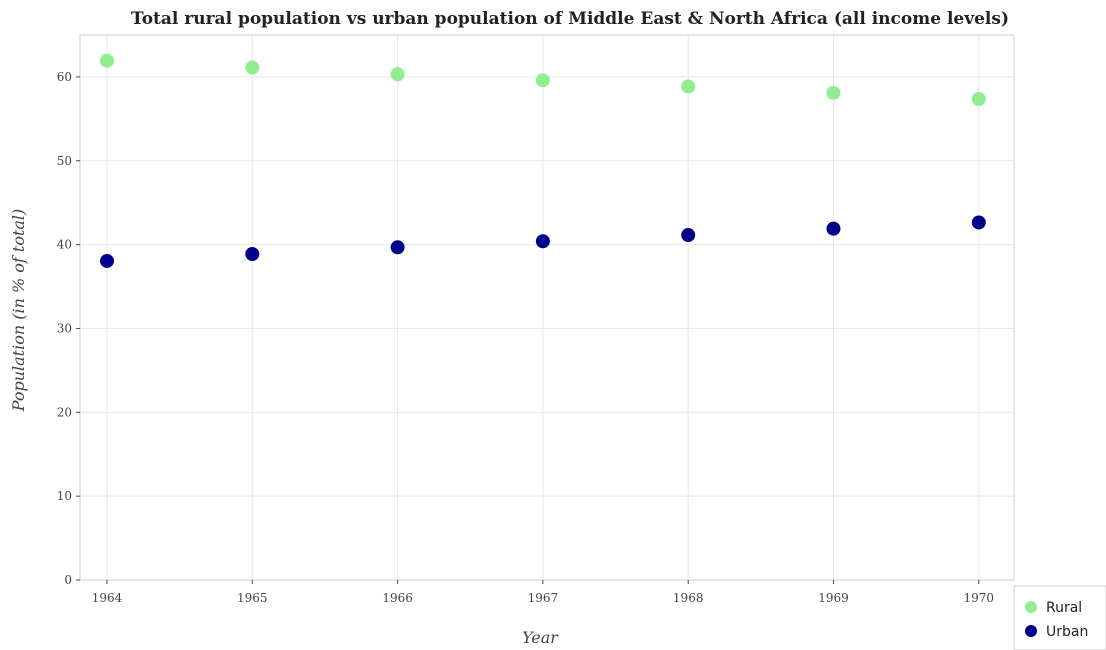  What do you see at coordinates (833, 598) in the screenshot?
I see `x-tick-label: 1969` at bounding box center [833, 598].